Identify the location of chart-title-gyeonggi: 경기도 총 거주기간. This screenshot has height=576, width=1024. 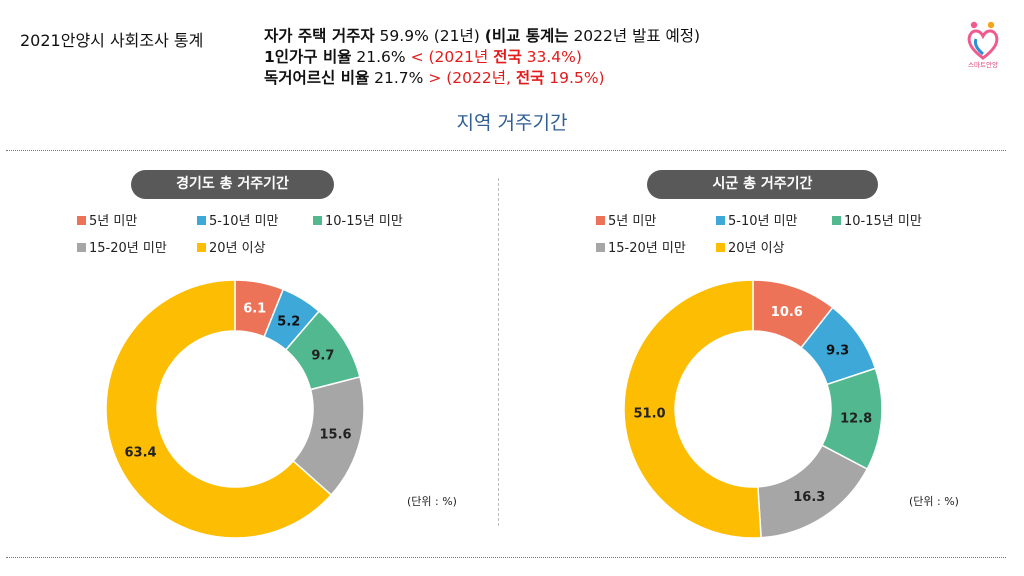
(232, 184).